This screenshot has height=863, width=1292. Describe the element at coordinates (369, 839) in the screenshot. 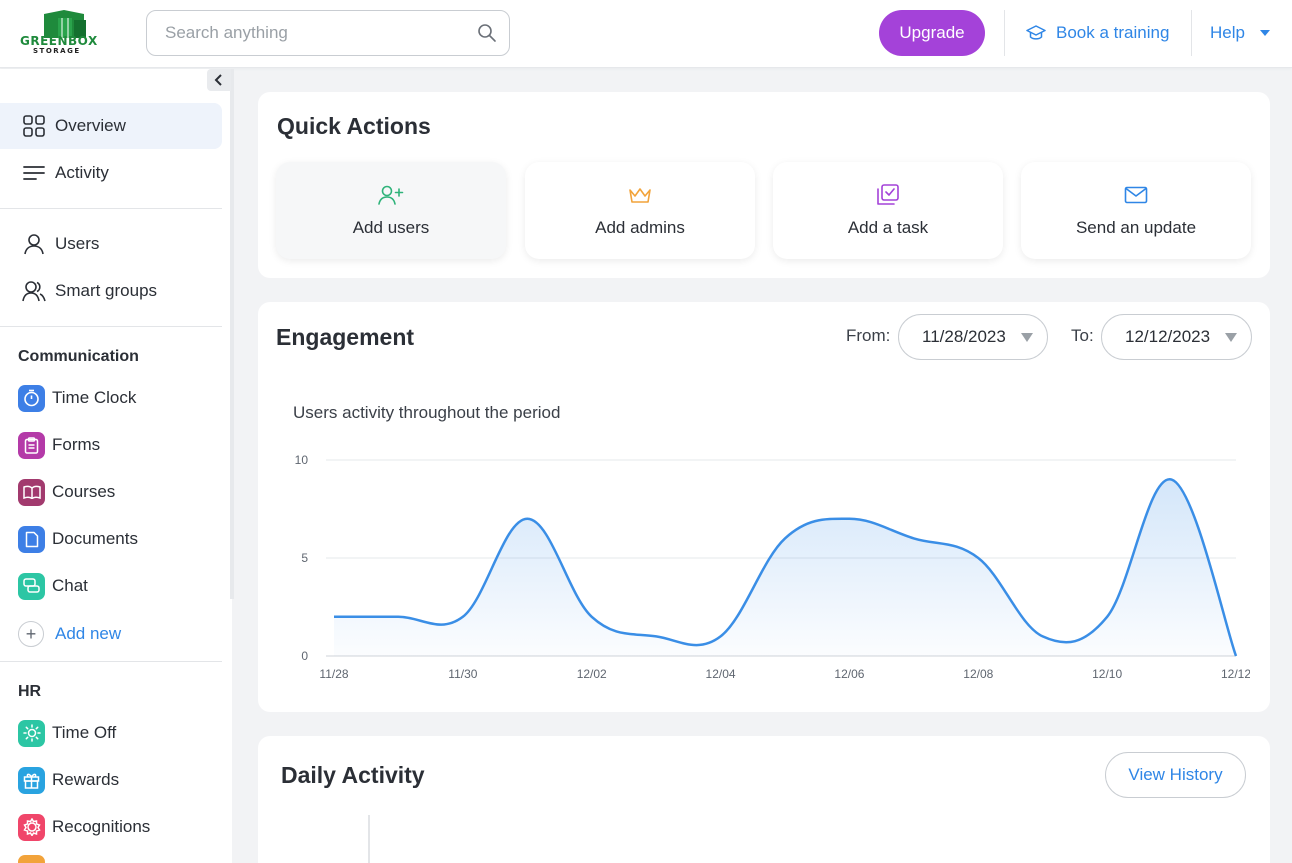

I see `daily-chart-axis` at that location.